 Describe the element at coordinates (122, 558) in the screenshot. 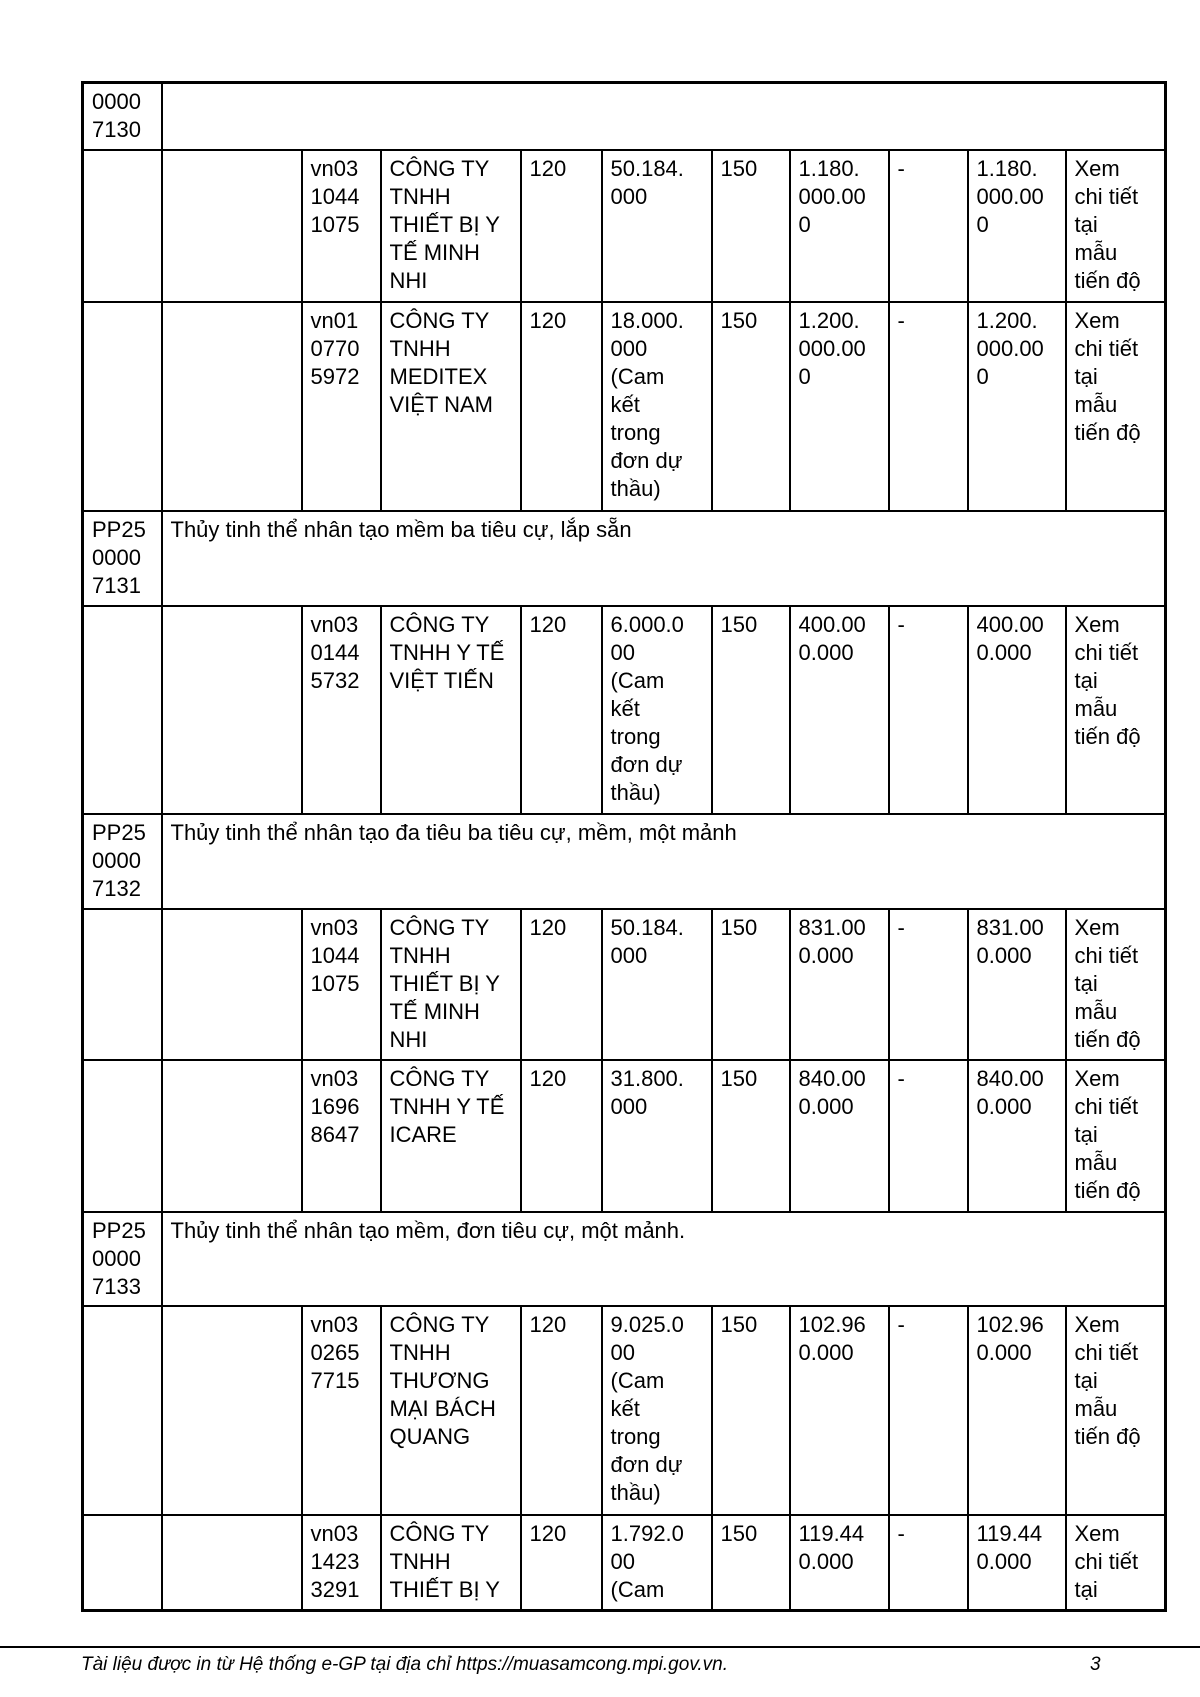

I see `item-code-cell: PP25 0000 7131` at that location.